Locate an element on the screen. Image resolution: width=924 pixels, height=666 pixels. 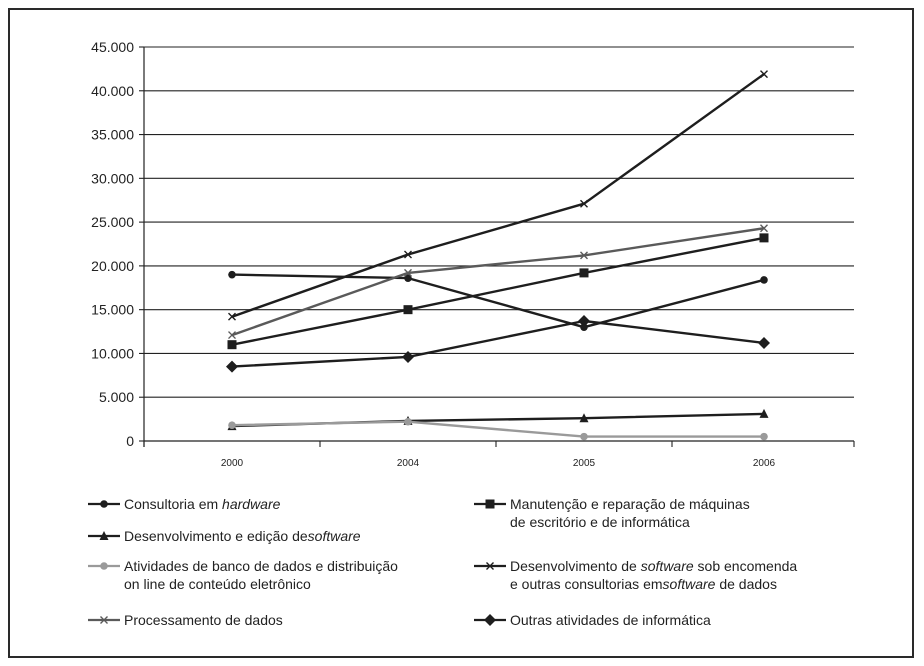
series-line-manutencao is located at coordinates (498, 291).